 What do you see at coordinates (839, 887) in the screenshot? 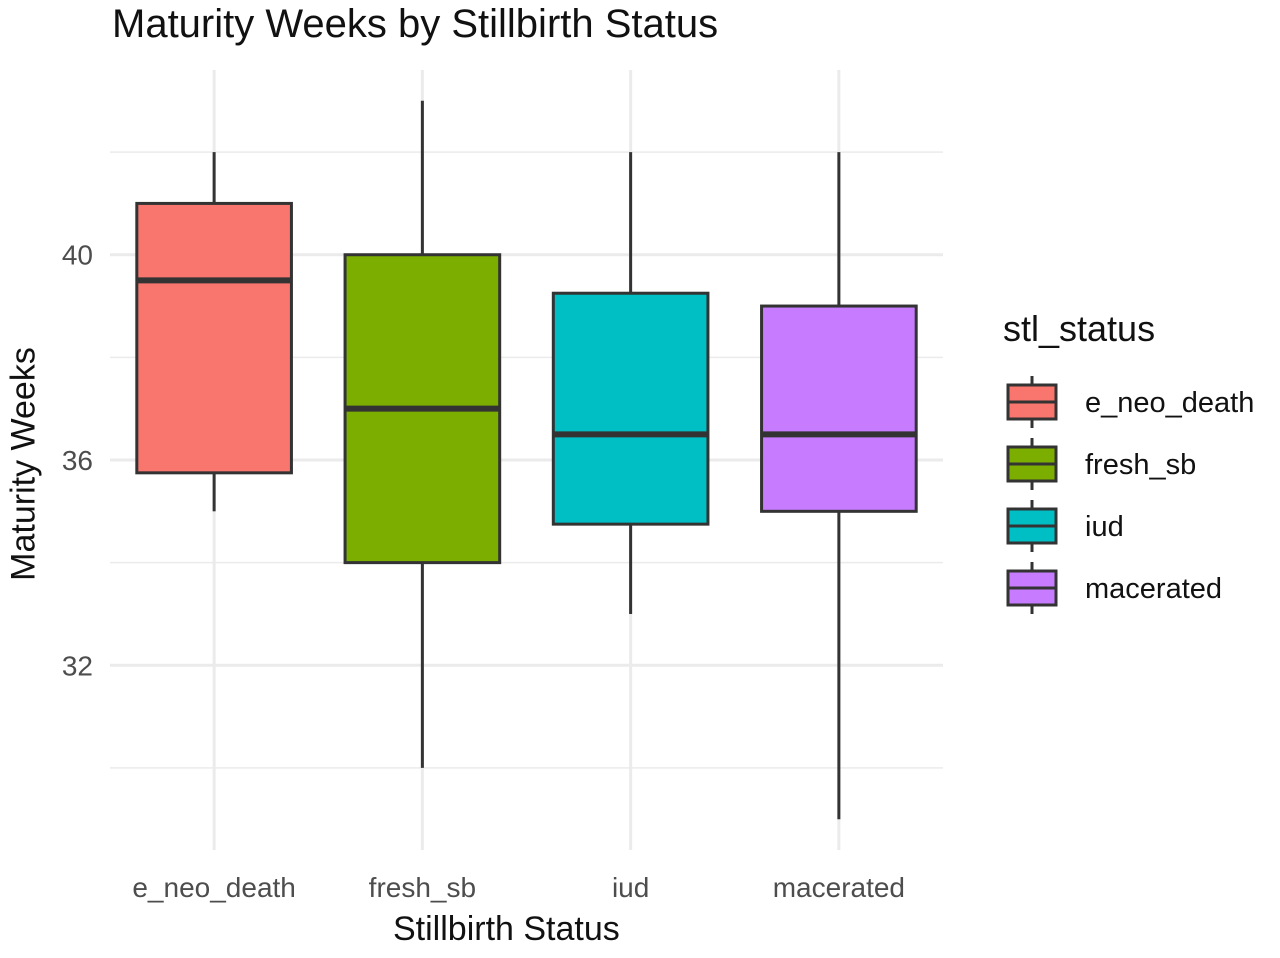
I see `x-tick-label: macerated` at bounding box center [839, 887].